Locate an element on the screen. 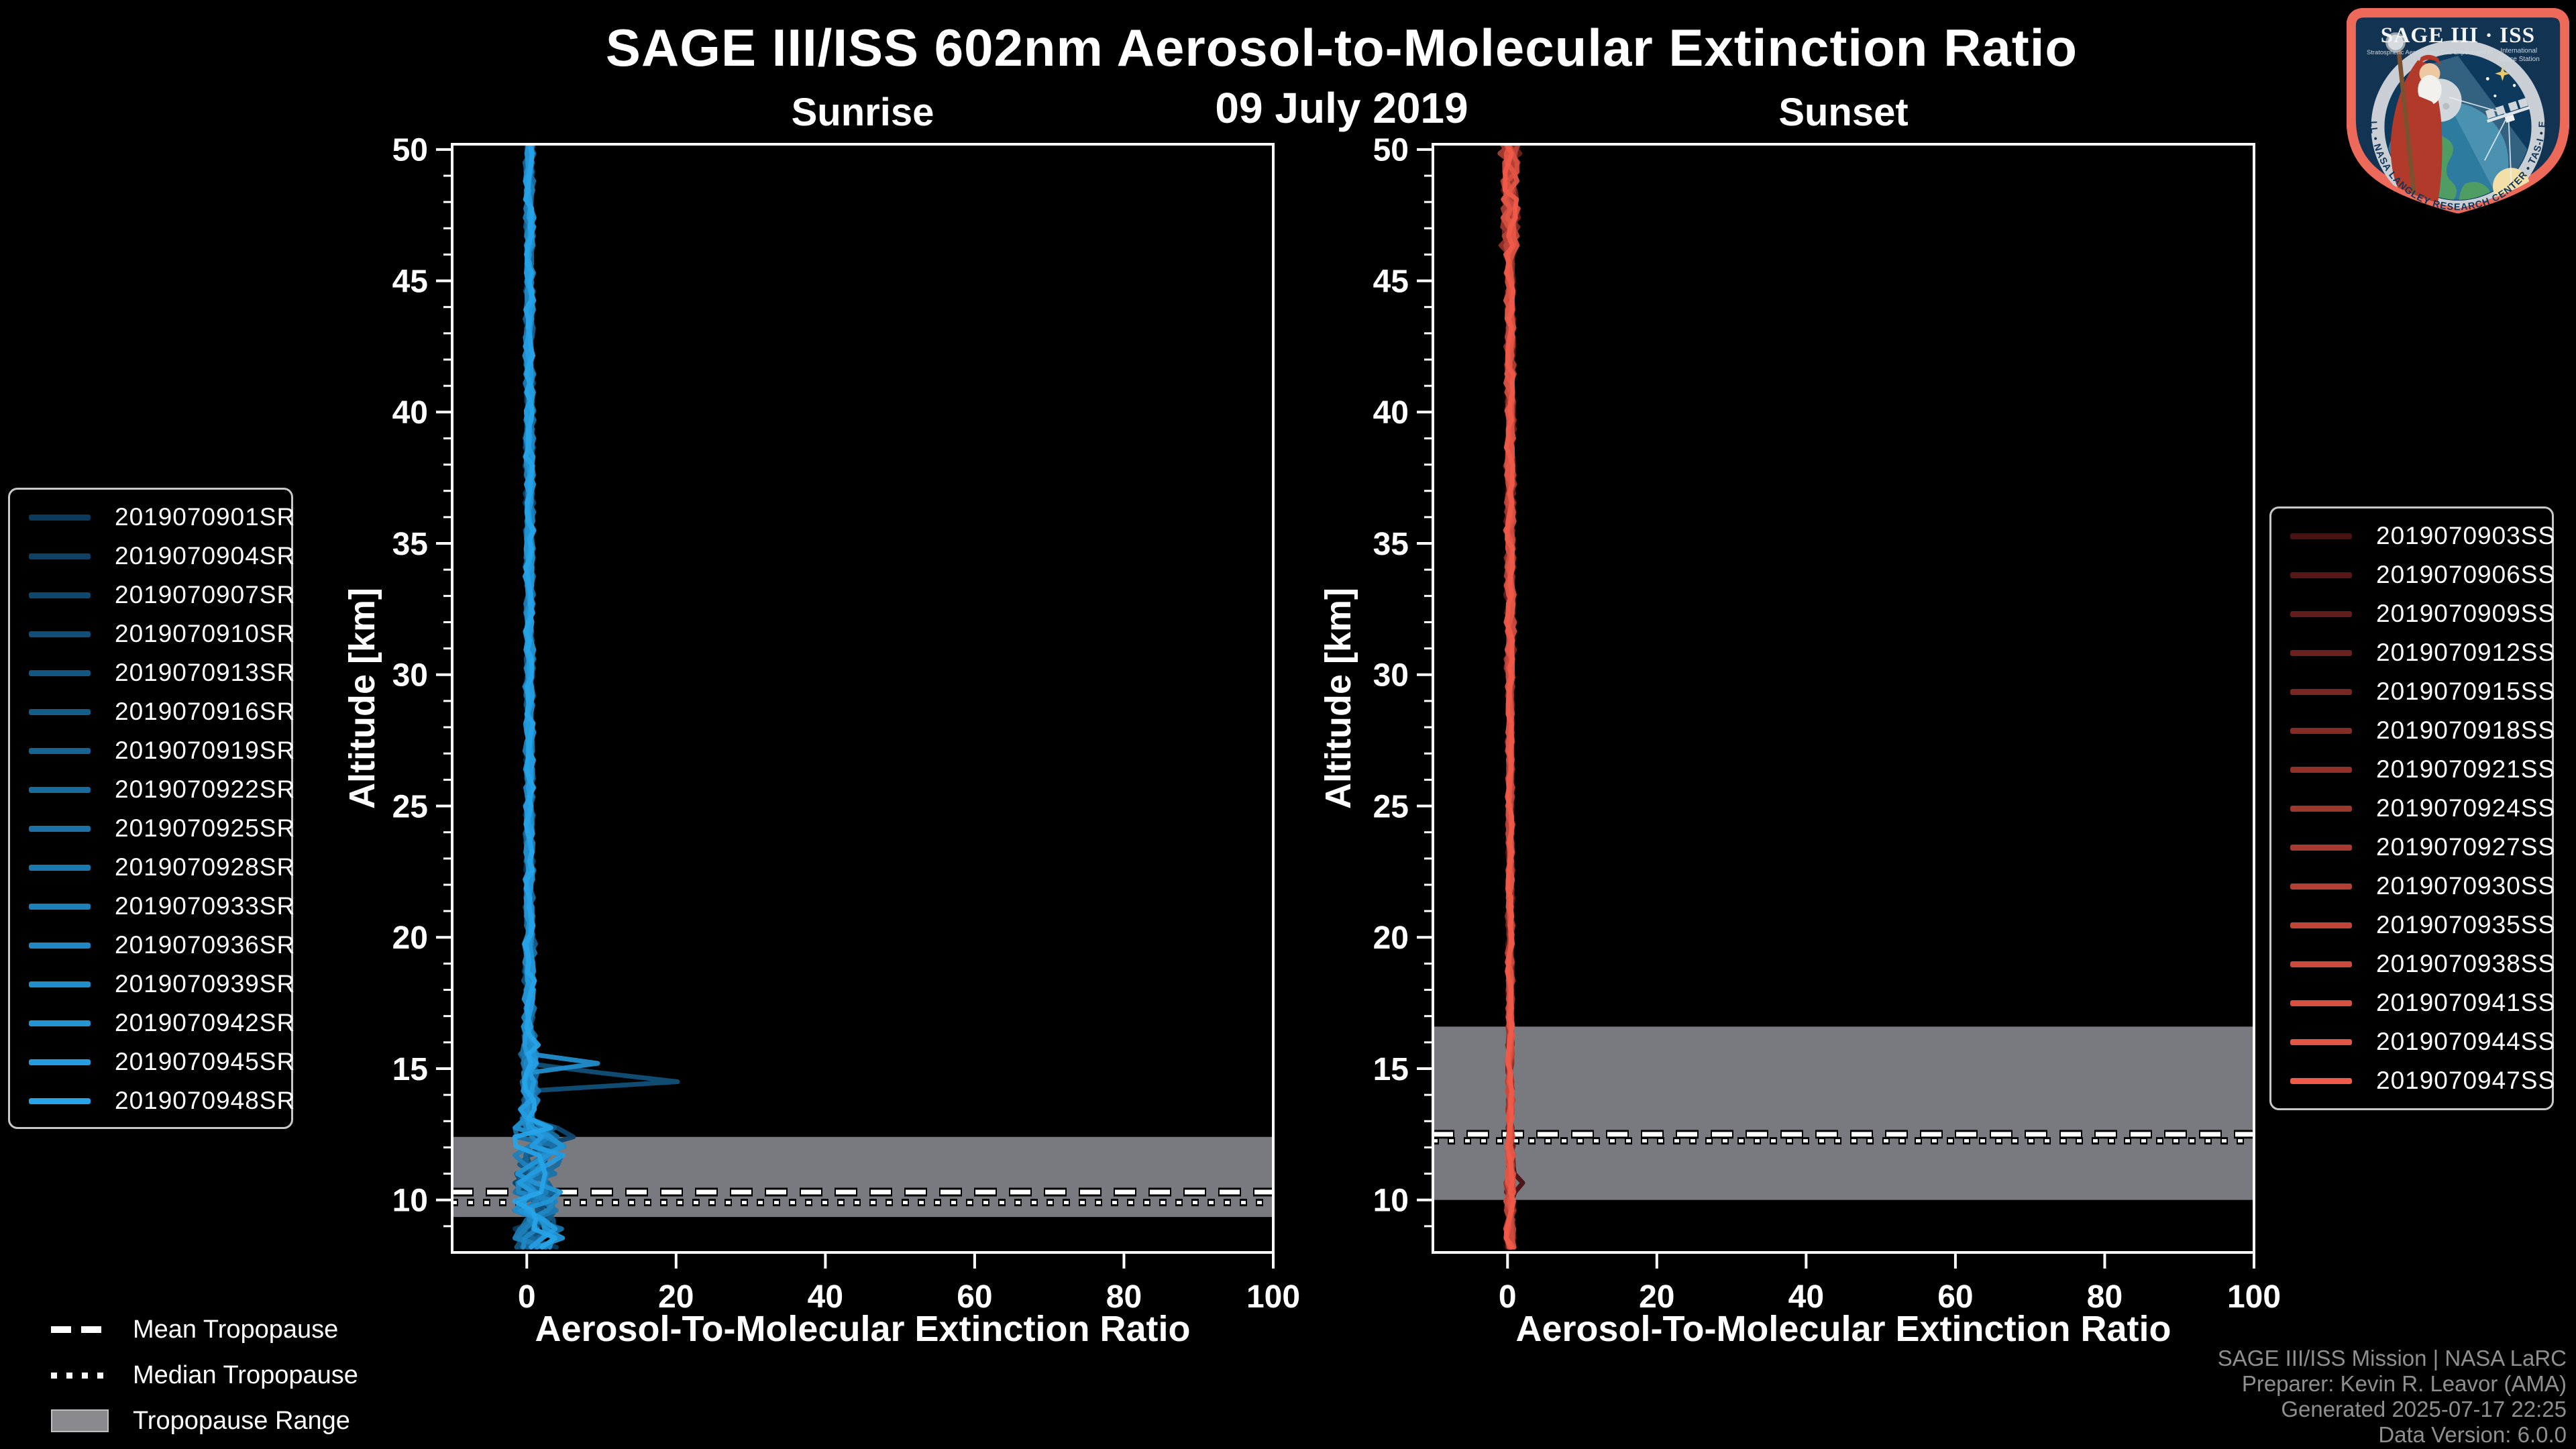 The width and height of the screenshot is (2576, 1449). x-axis-label-sunrise: Aerosol-To-Molecular Extinction Ratio is located at coordinates (863, 1329).